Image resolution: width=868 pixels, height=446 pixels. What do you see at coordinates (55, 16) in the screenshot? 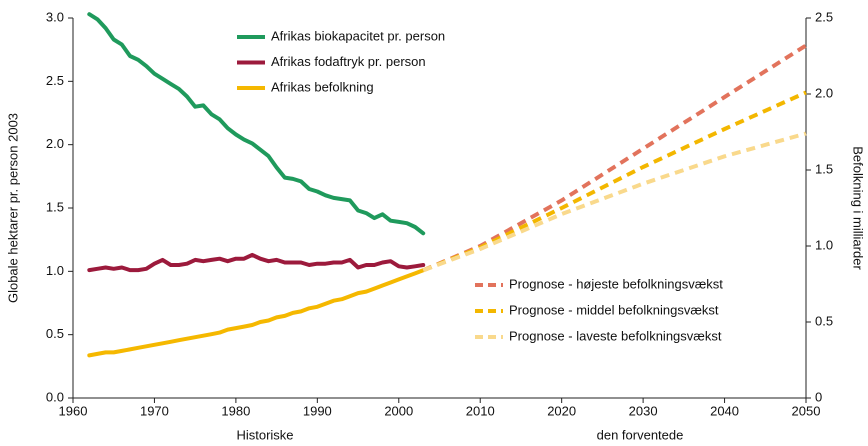
I see `y-tick-label: 3.0` at bounding box center [55, 16].